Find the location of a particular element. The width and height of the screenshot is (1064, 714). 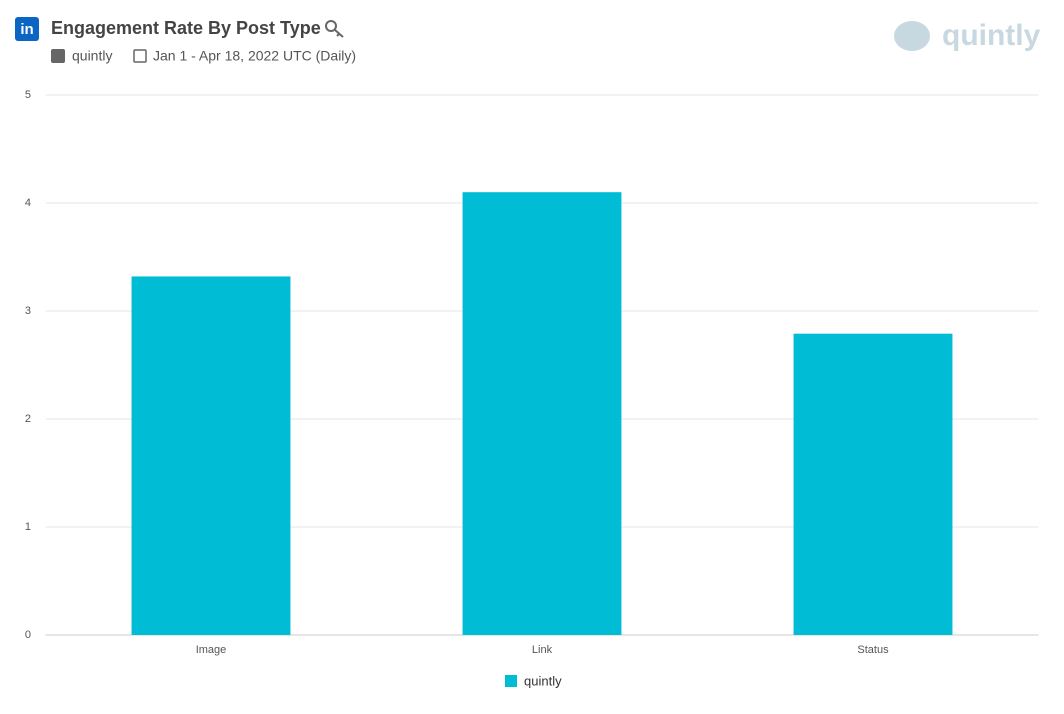

y-tick-label: 5 is located at coordinates (28, 95).